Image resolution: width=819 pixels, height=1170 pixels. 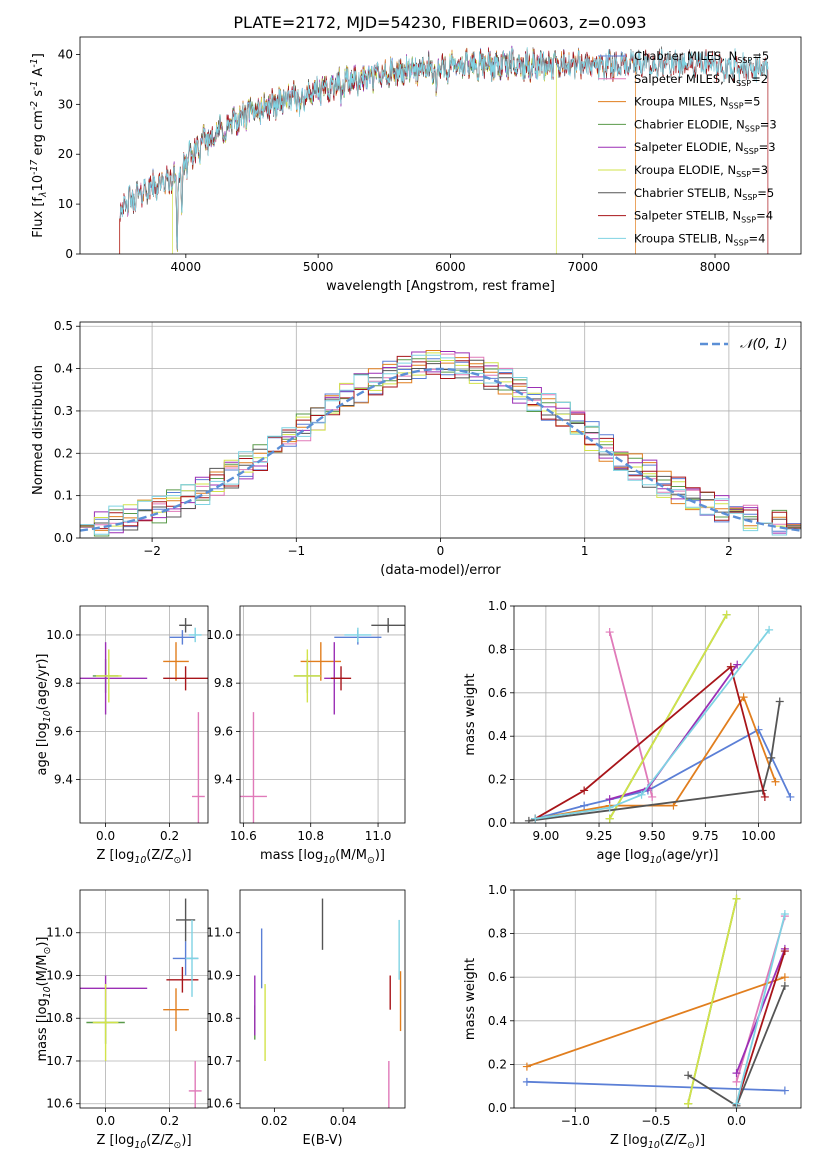 What do you see at coordinates (736, 1073) in the screenshot?
I see `weight_vs_Z-marker-salpeter-elodie` at bounding box center [736, 1073].